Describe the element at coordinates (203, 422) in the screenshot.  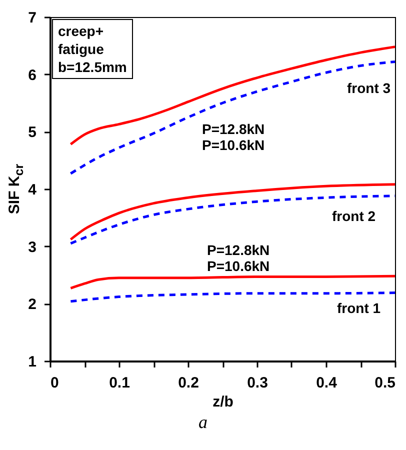
I see `text: a` at that location.